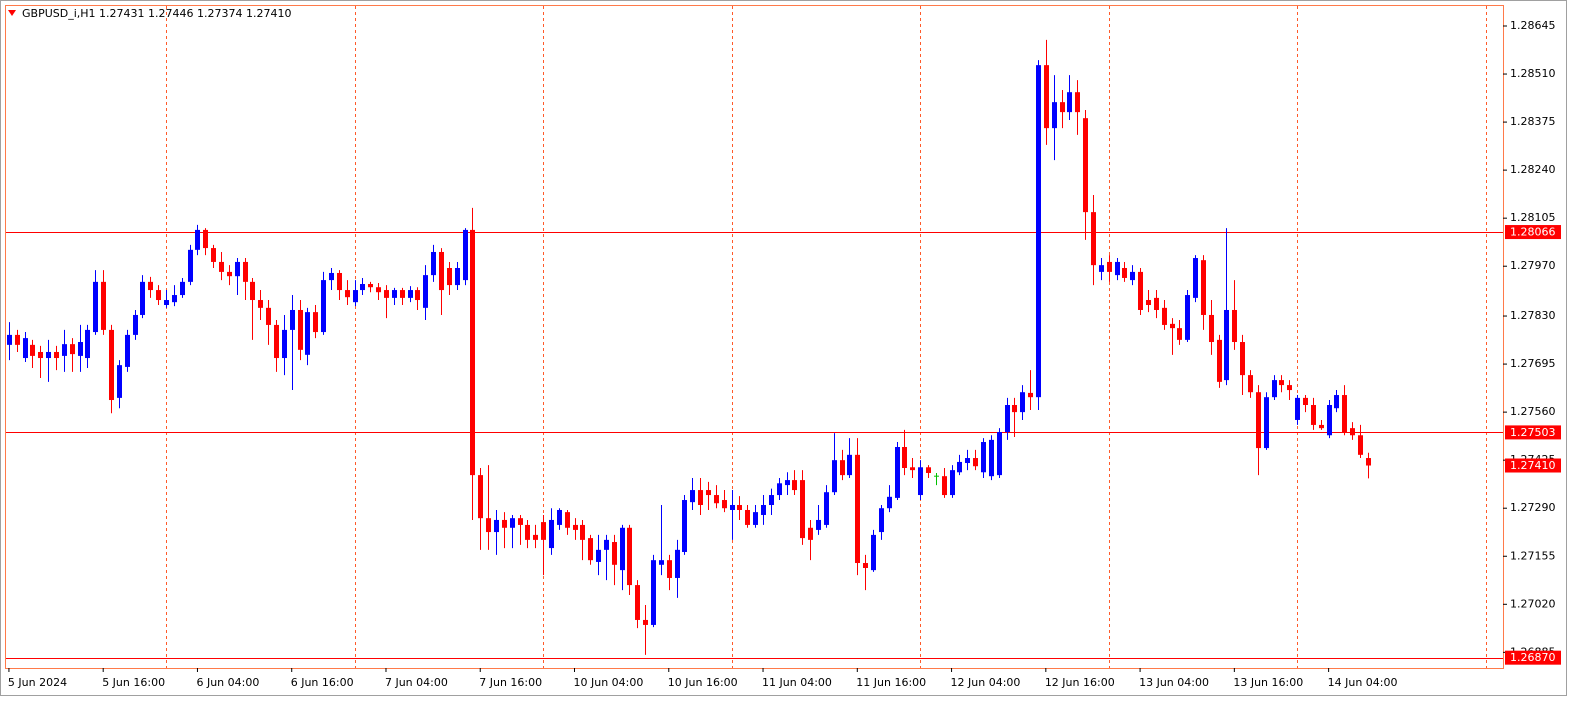  What do you see at coordinates (1363, 682) in the screenshot?
I see `x-tick-label: 14 Jun 04:00` at bounding box center [1363, 682].